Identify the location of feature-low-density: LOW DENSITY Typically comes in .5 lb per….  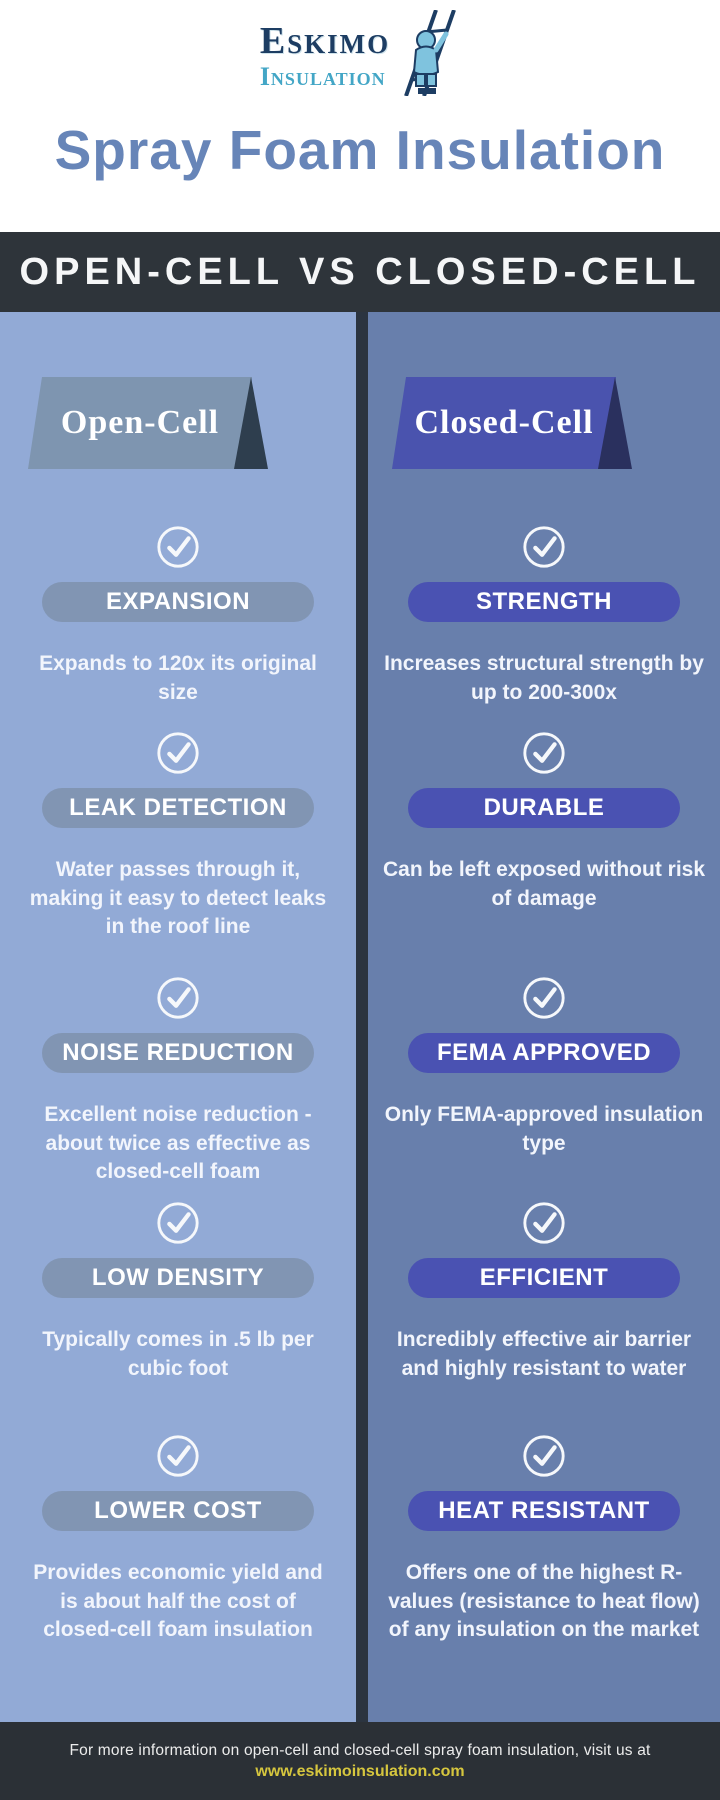
(178, 1291).